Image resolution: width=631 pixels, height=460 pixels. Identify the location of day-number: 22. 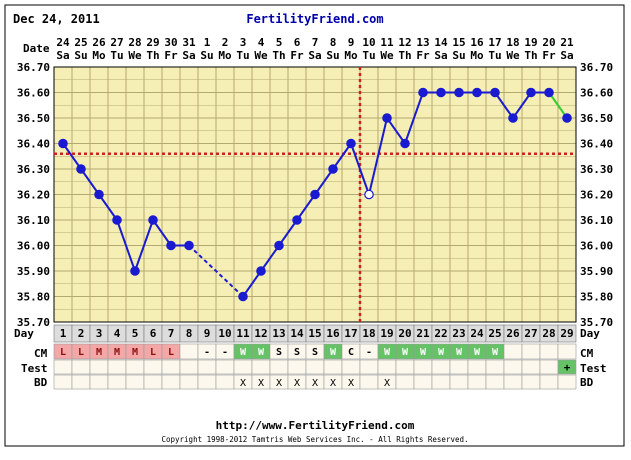
(440, 333).